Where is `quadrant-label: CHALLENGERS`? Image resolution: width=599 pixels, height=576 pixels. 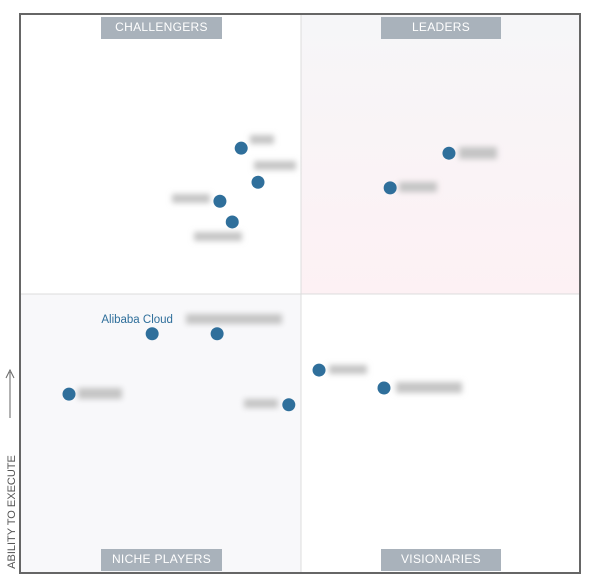
quadrant-label: CHALLENGERS is located at coordinates (161, 27).